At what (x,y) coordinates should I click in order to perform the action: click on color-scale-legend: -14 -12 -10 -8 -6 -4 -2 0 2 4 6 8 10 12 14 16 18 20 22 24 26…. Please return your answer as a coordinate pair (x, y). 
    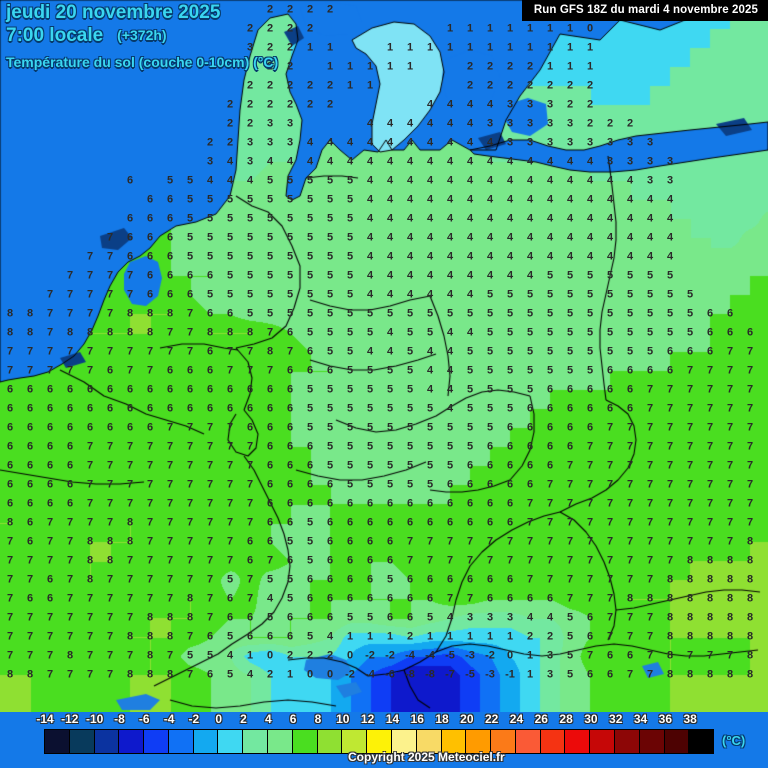
    Looking at the image, I should click on (384, 740).